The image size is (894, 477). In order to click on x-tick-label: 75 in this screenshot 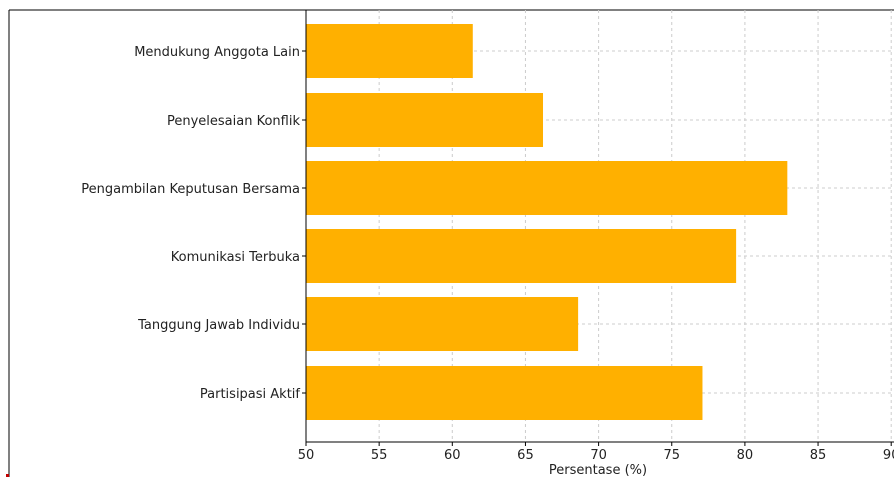, I will do `click(671, 455)`.